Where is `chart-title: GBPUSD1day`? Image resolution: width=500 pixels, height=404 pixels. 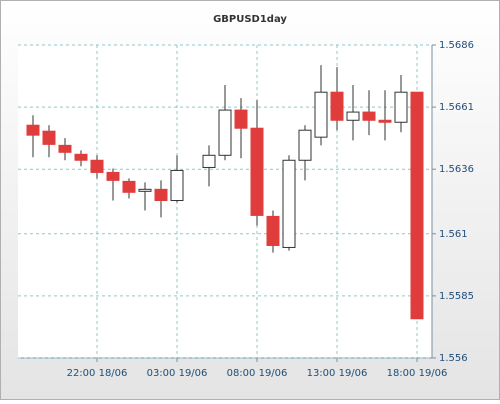 chart-title: GBPUSD1day is located at coordinates (250, 19).